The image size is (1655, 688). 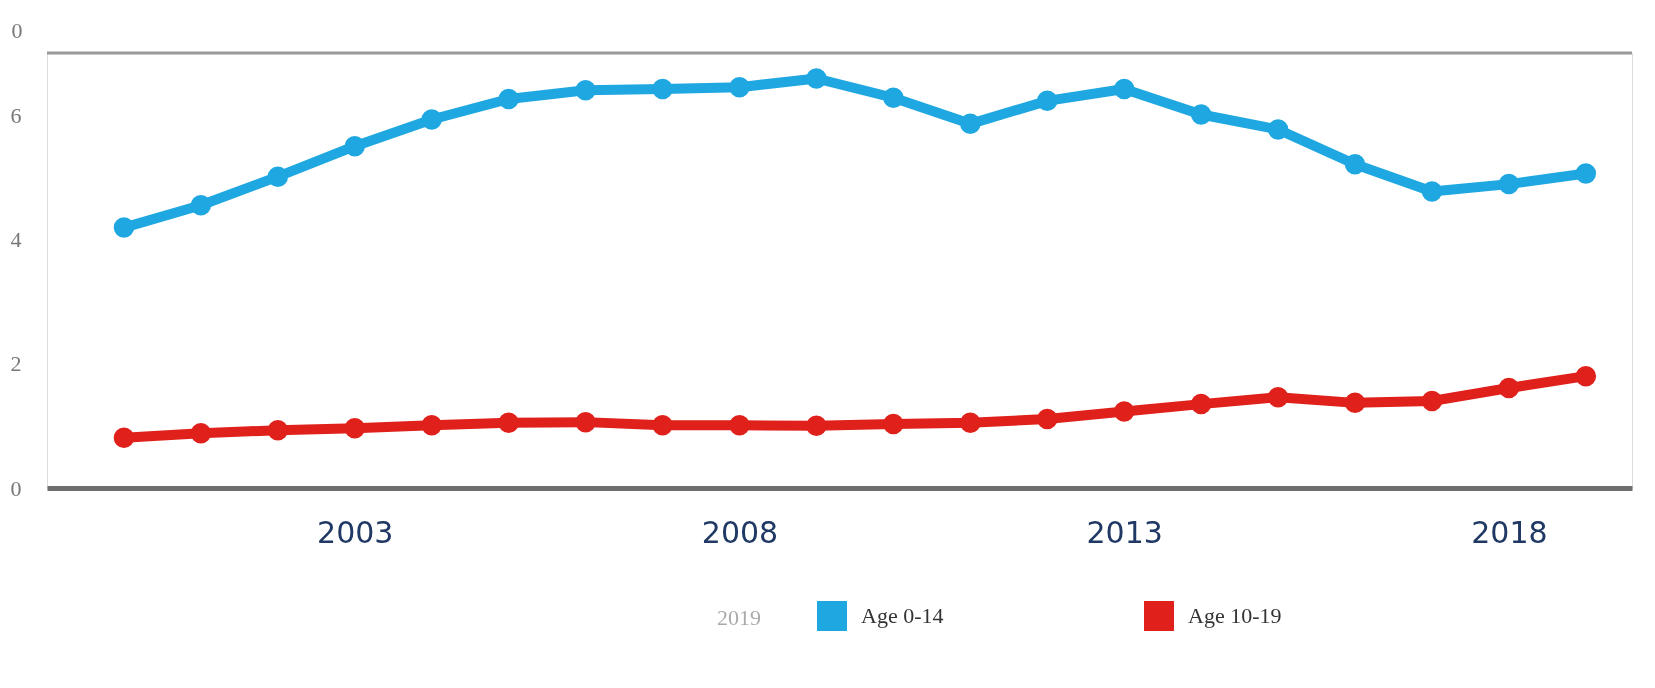 I want to click on x-tick-label: 2008, so click(x=740, y=532).